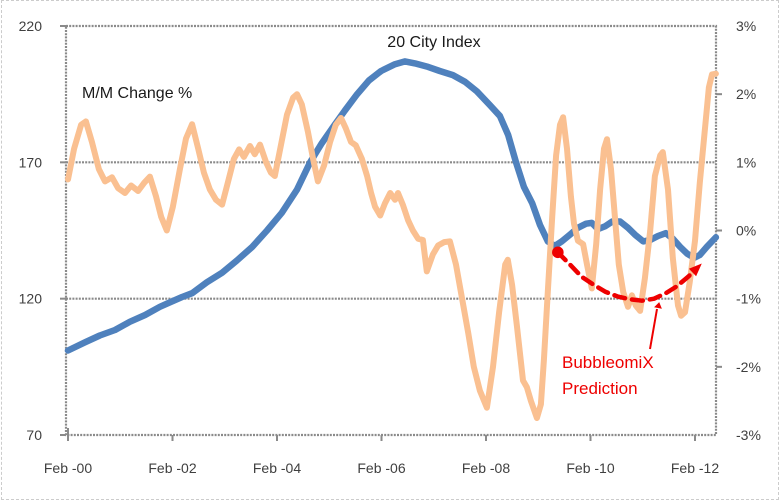 The image size is (780, 501). What do you see at coordinates (608, 362) in the screenshot?
I see `annotation-text-line1: BubbleomiX` at bounding box center [608, 362].